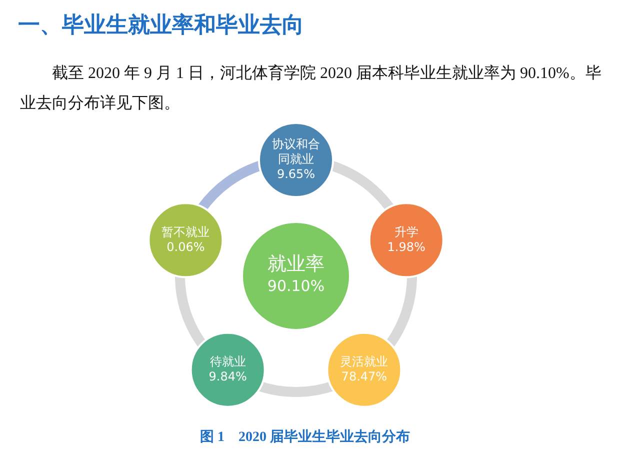 The image size is (621, 461). What do you see at coordinates (311, 88) in the screenshot?
I see `text: 截至 2020 年 9 月 1 日，河北体育学院 2020 届本科毕业生就业率为 90.10%。毕业去向分布详见下图。` at bounding box center [311, 88].